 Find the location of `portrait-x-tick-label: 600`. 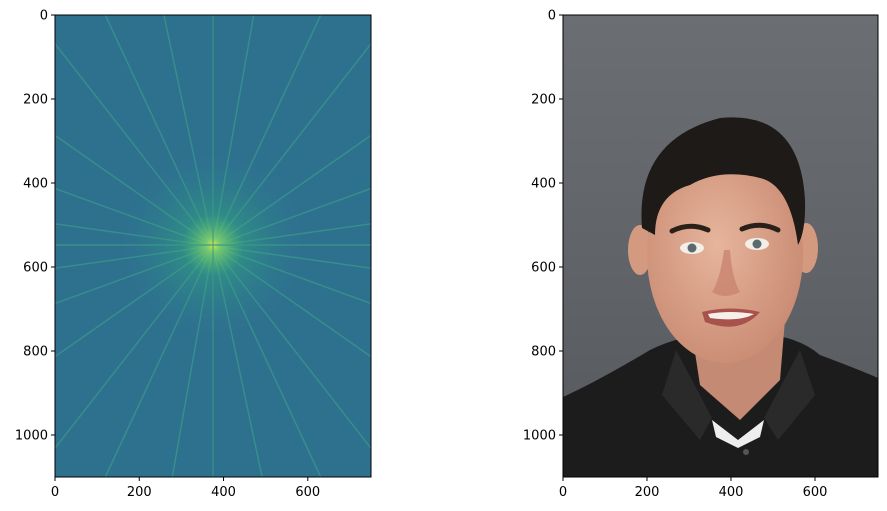

portrait-x-tick-label: 600 is located at coordinates (815, 492).